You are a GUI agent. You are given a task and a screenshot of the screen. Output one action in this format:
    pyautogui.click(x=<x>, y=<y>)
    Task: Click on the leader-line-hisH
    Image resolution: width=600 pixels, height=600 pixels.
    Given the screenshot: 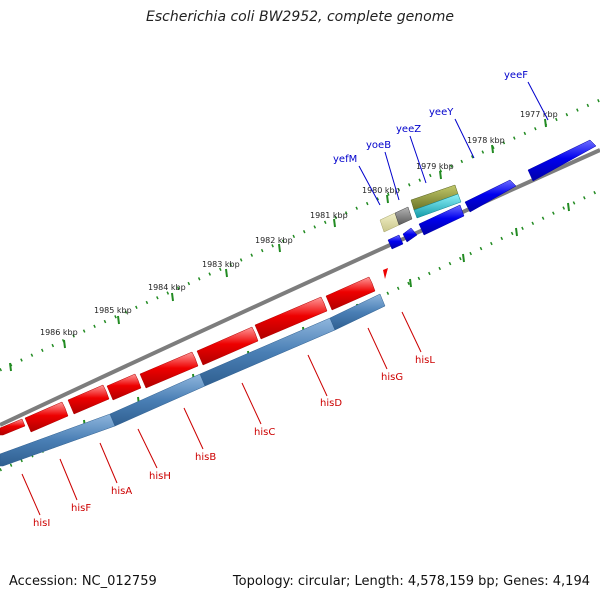 What is the action you would take?
    pyautogui.click(x=147, y=448)
    